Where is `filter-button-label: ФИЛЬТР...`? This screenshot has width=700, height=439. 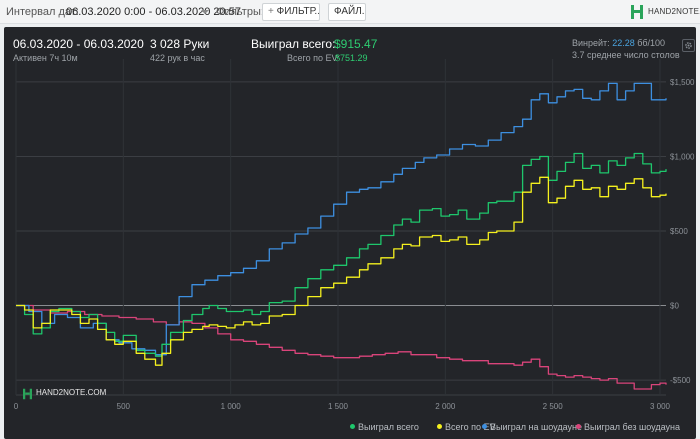
filter-button-label: ФИЛЬТР... is located at coordinates (298, 11).